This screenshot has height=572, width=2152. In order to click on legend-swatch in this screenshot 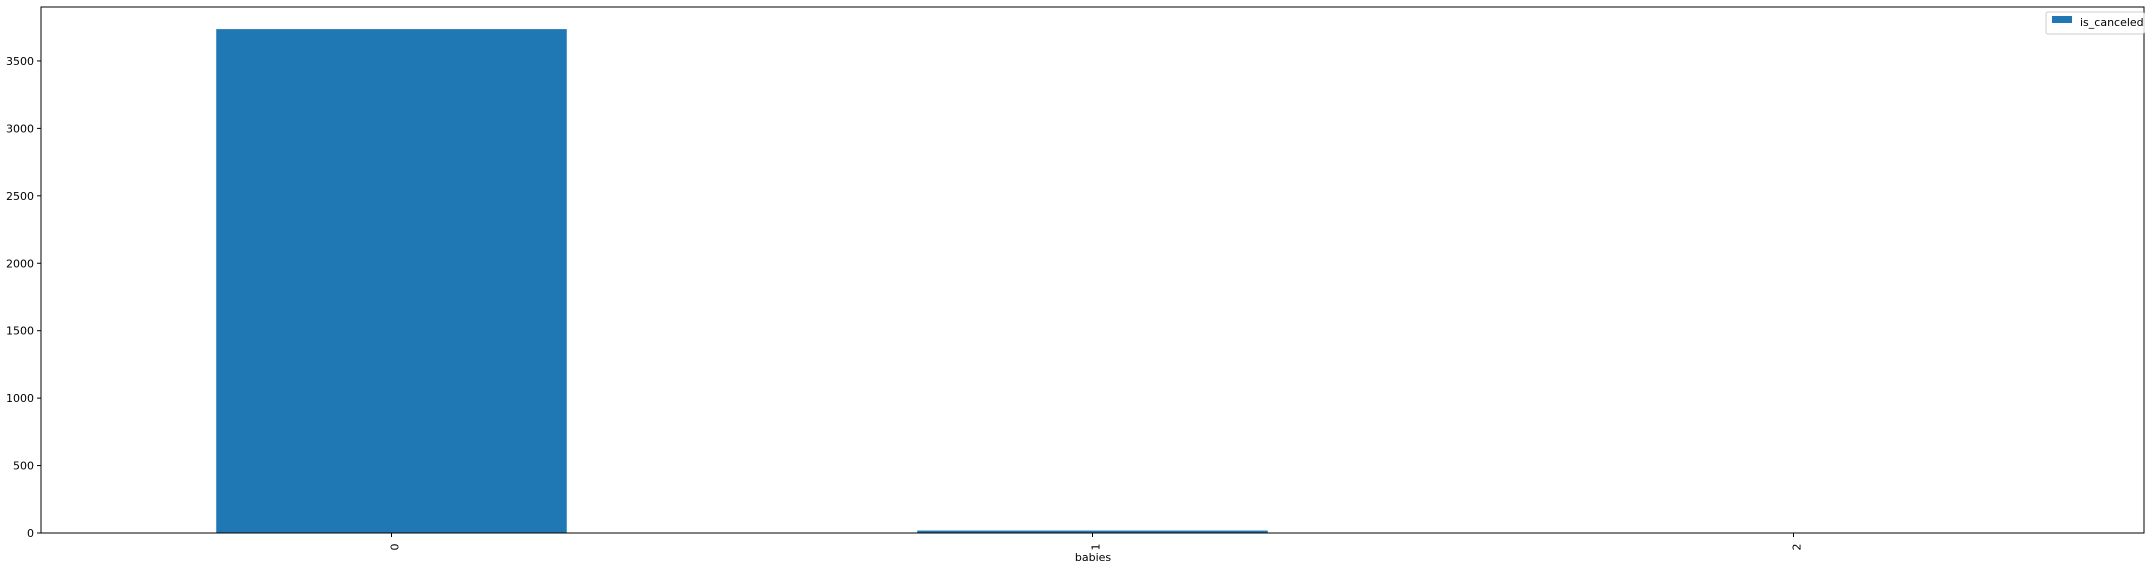, I will do `click(2062, 19)`.